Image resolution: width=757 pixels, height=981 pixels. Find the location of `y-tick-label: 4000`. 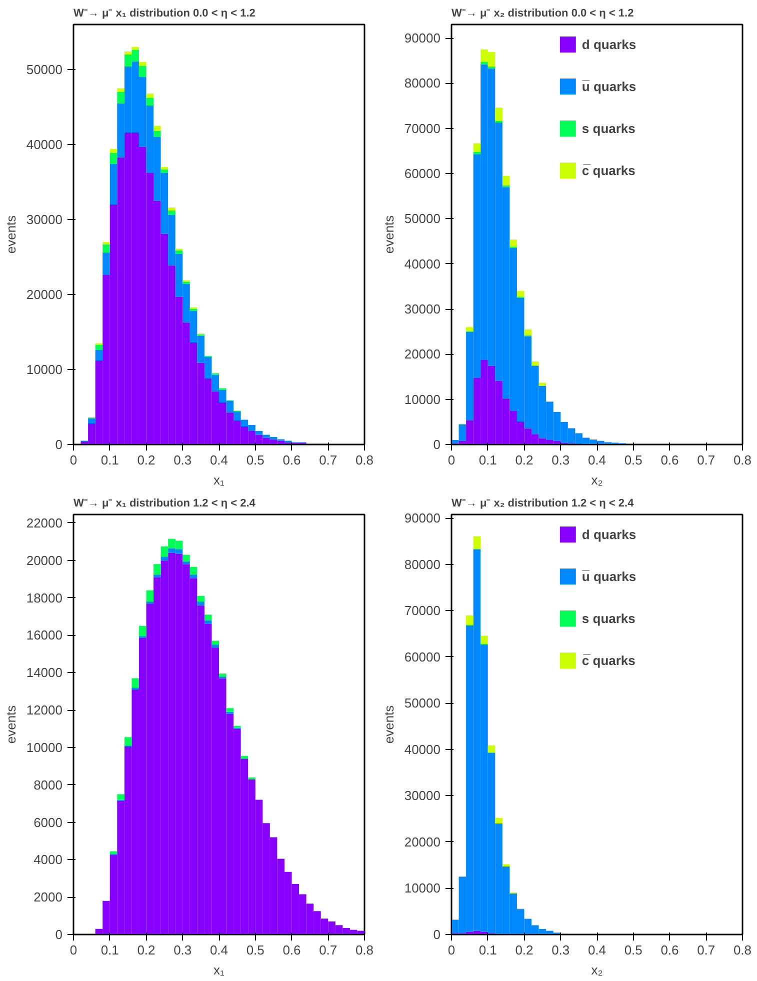

y-tick-label: 4000 is located at coordinates (48, 860).